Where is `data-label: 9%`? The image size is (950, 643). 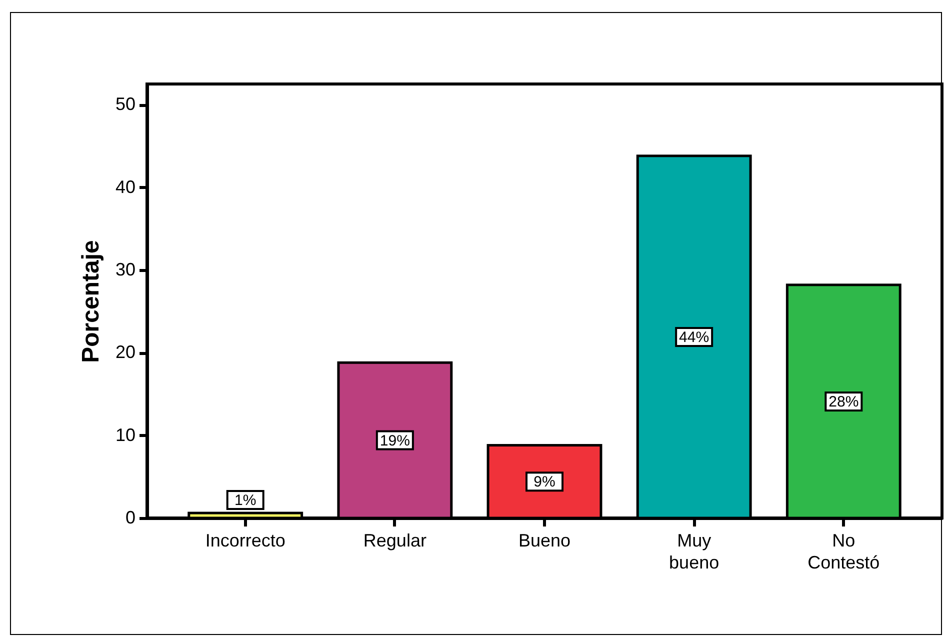 data-label: 9% is located at coordinates (545, 482).